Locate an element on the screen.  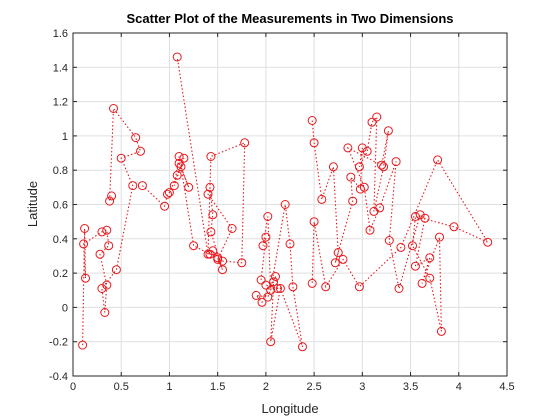
x-tick-label: 3 is located at coordinates (362, 387).